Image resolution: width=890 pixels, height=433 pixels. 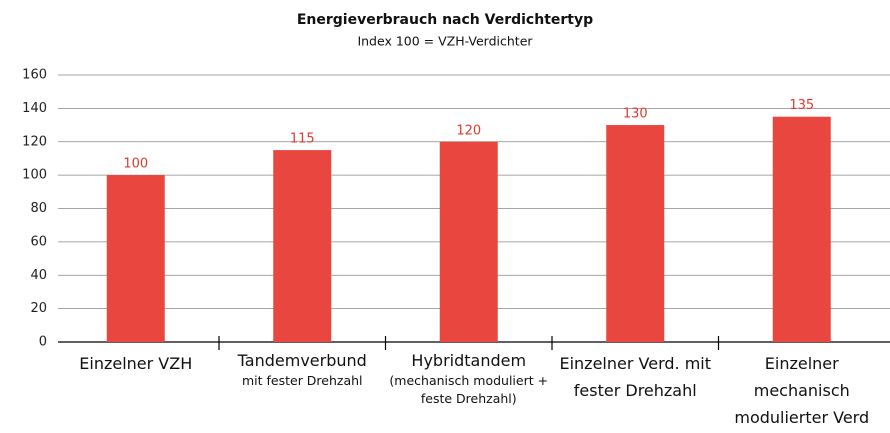 I want to click on category-note: (mechanisch moduliert + feste Drehzahl), so click(x=469, y=389).